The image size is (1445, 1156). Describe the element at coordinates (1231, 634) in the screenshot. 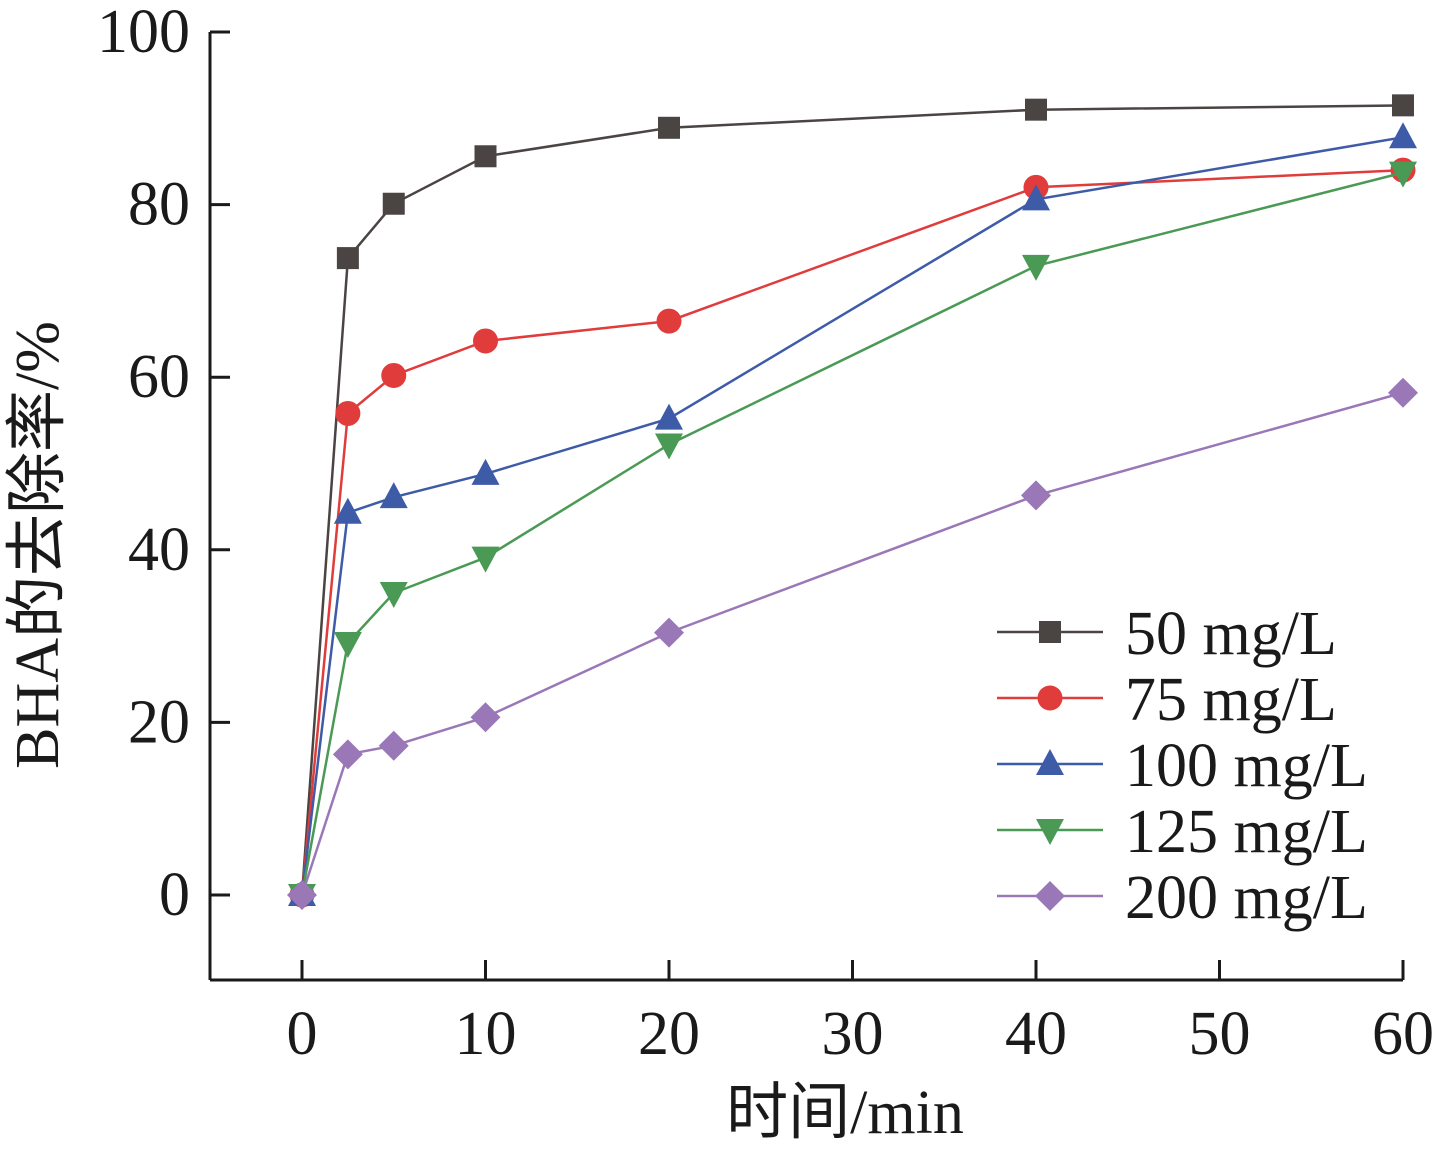

I see `legend-label: 50 mg/L` at that location.